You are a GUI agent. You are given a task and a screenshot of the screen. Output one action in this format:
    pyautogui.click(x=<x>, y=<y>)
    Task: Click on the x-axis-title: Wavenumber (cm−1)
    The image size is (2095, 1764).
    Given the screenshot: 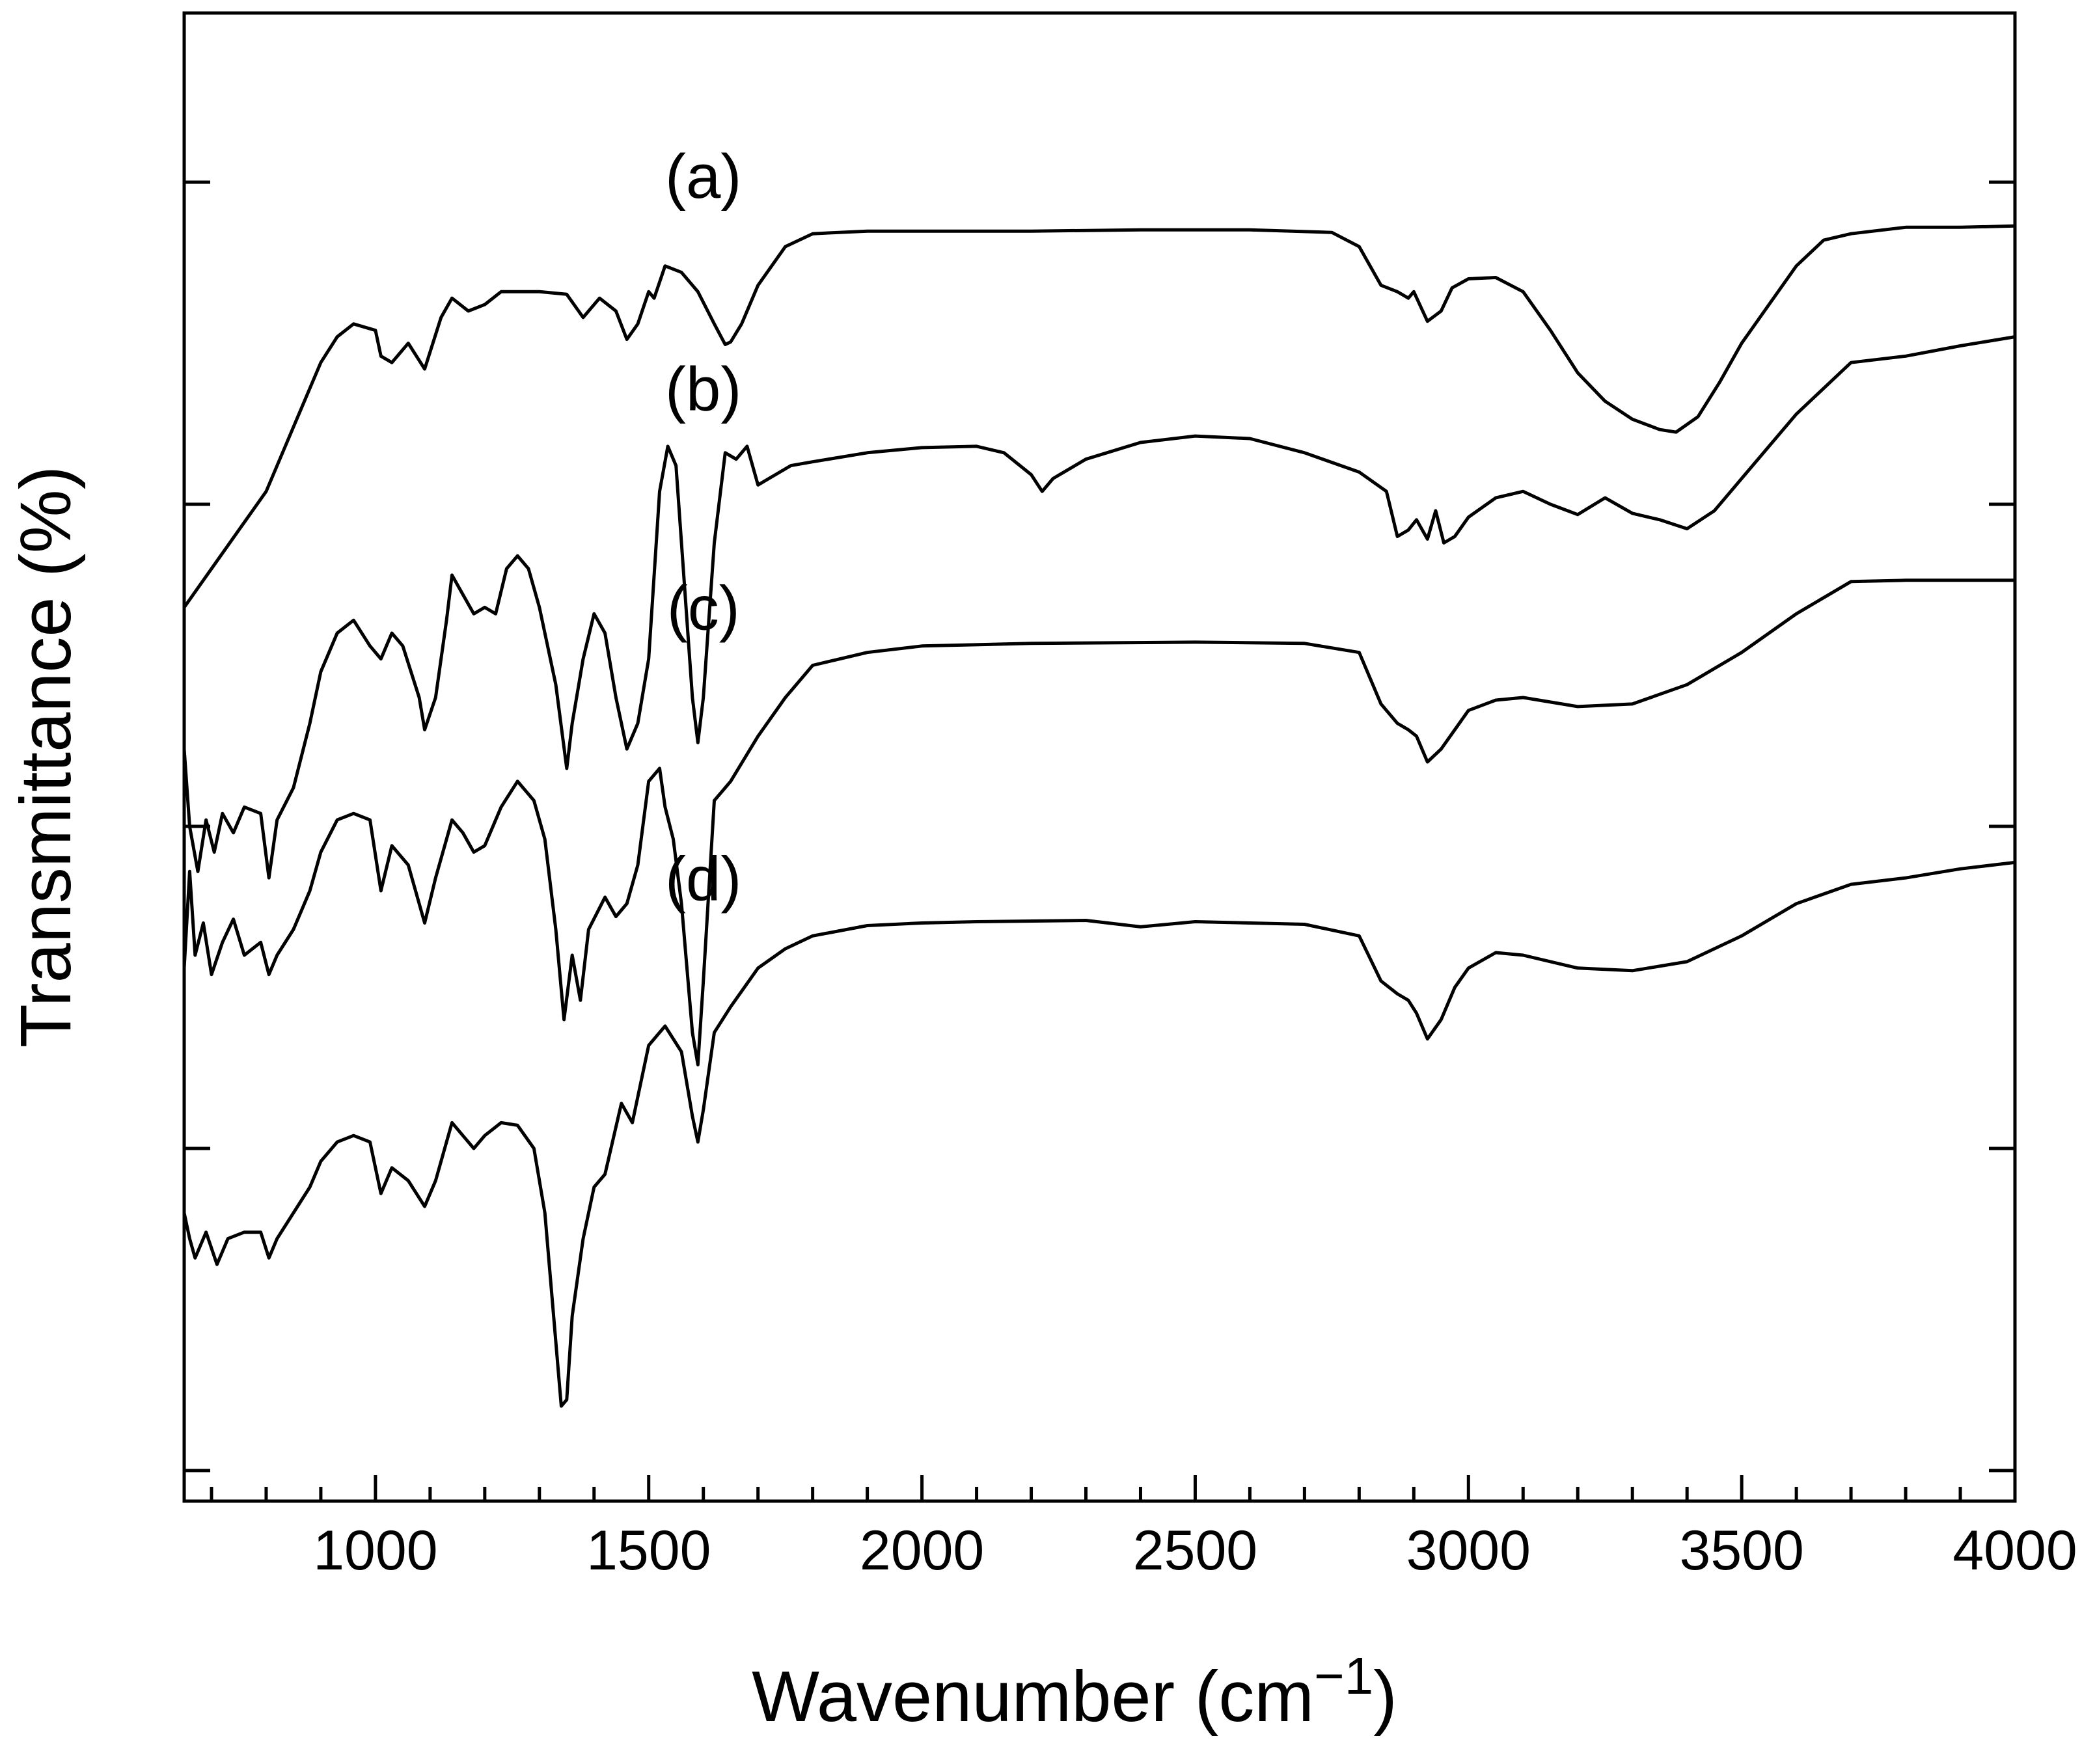 What is the action you would take?
    pyautogui.click(x=1074, y=1692)
    